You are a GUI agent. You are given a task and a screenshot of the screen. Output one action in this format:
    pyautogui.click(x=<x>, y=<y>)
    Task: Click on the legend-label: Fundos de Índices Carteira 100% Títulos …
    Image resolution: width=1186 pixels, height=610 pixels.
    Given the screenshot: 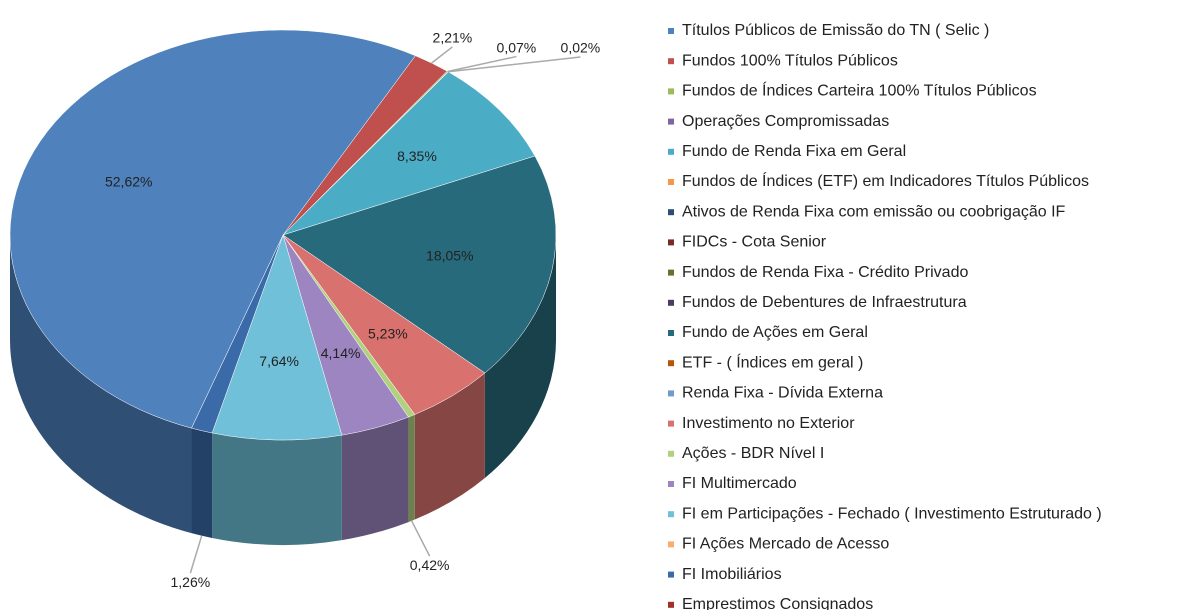 What is the action you would take?
    pyautogui.click(x=859, y=90)
    